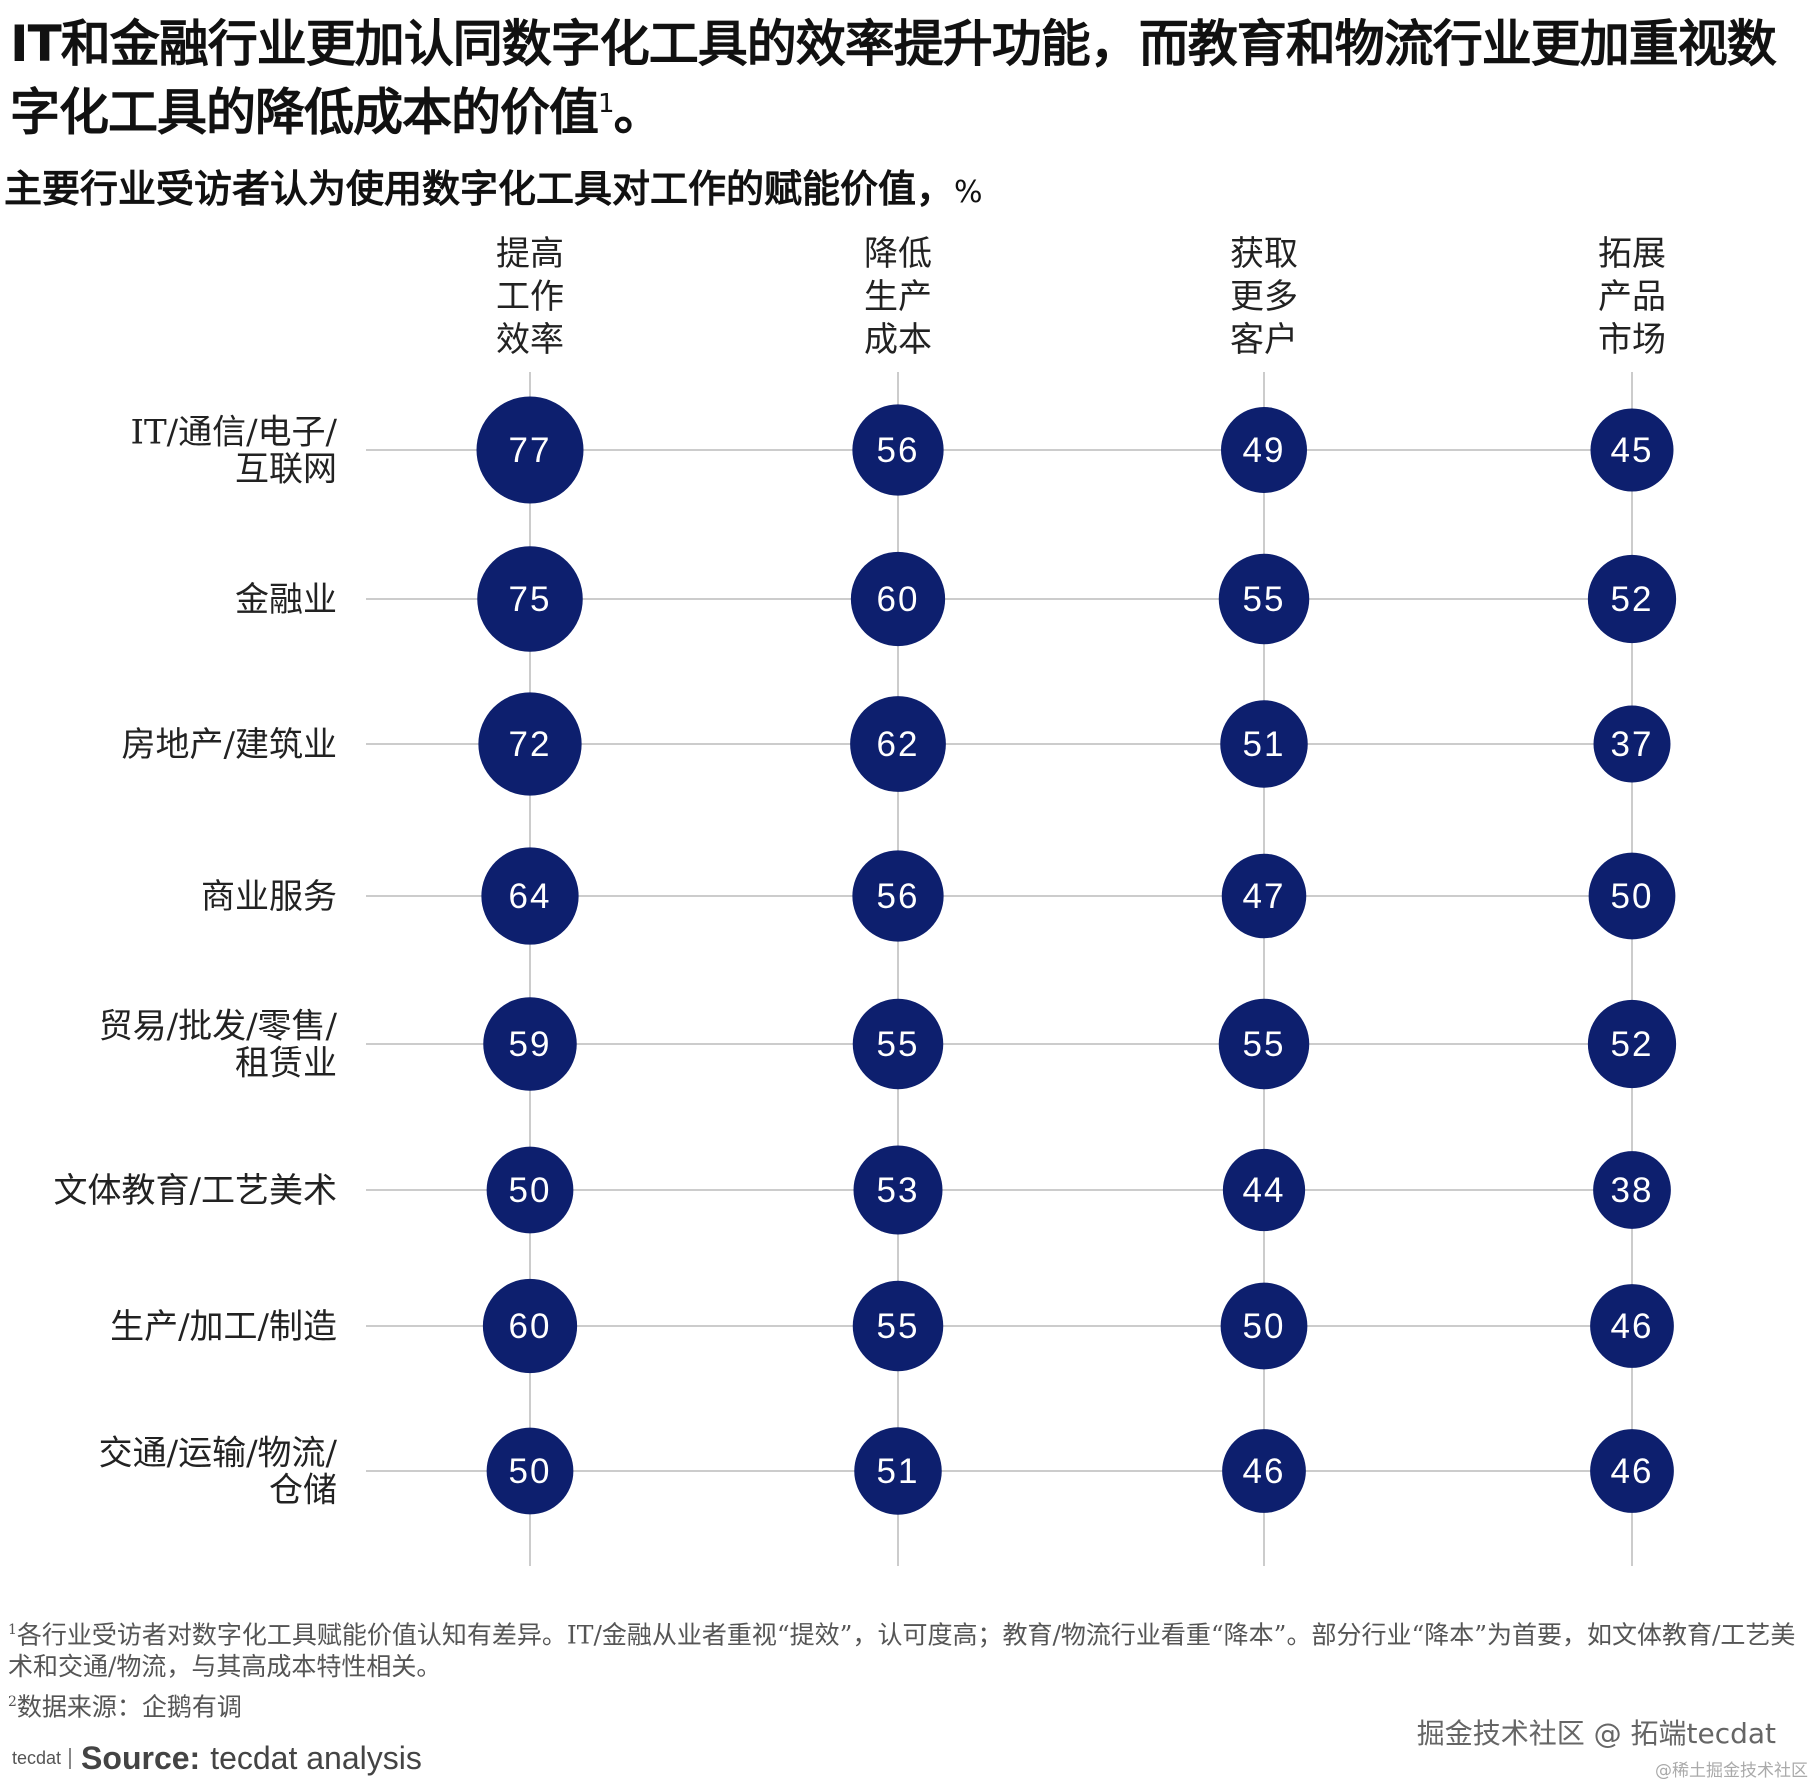  What do you see at coordinates (479, 189) in the screenshot?
I see `subtitle-text: 主要行业受访者认为使用数字化工具对工作的赋能价值，` at bounding box center [479, 189].